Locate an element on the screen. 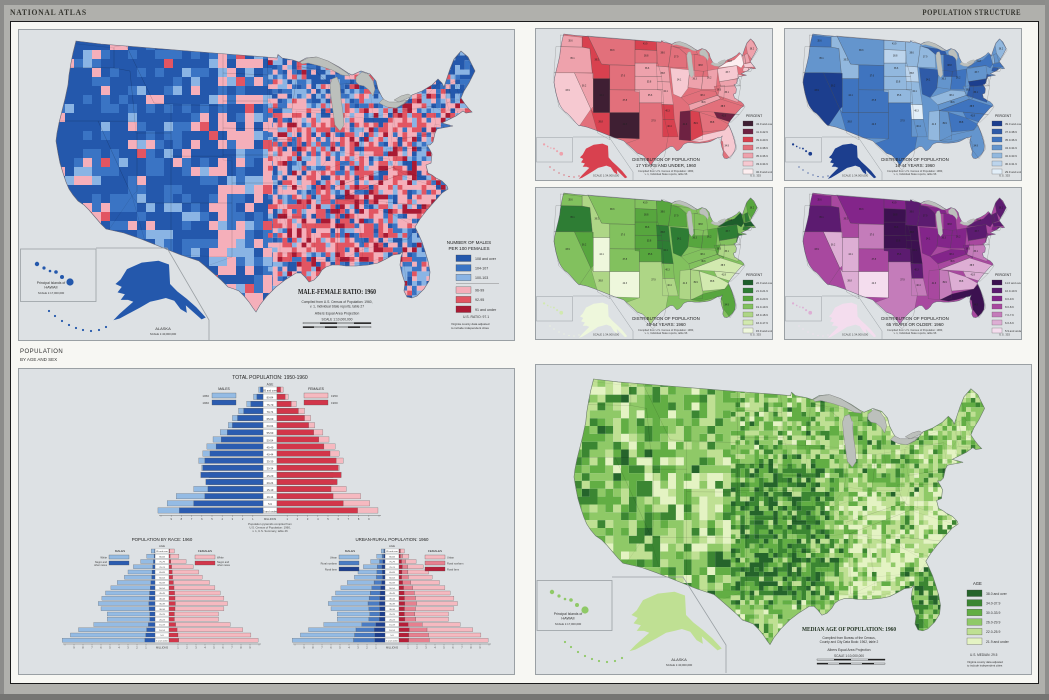  svg-text: Negro and is located at coordinates (223, 562).